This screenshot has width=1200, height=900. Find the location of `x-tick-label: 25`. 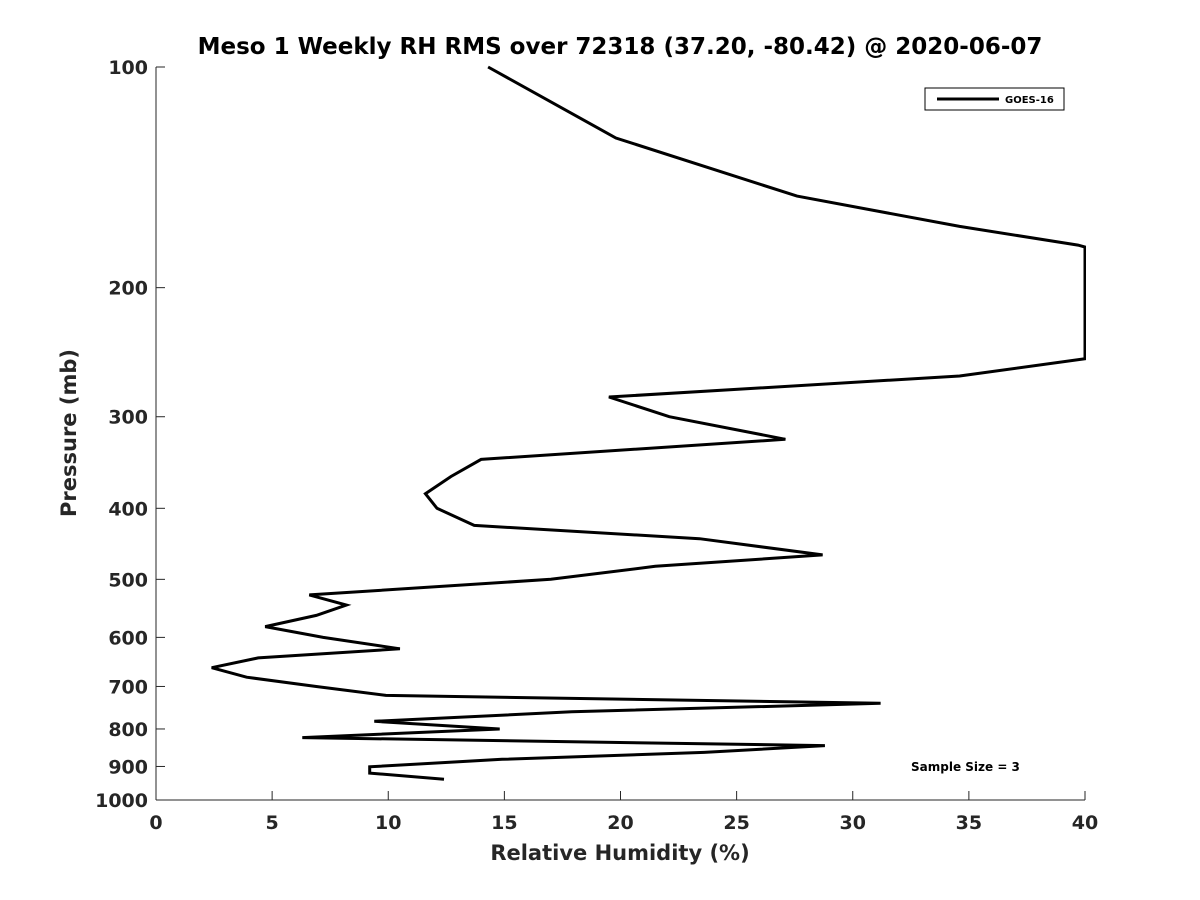

x-tick-label: 25 is located at coordinates (736, 823).